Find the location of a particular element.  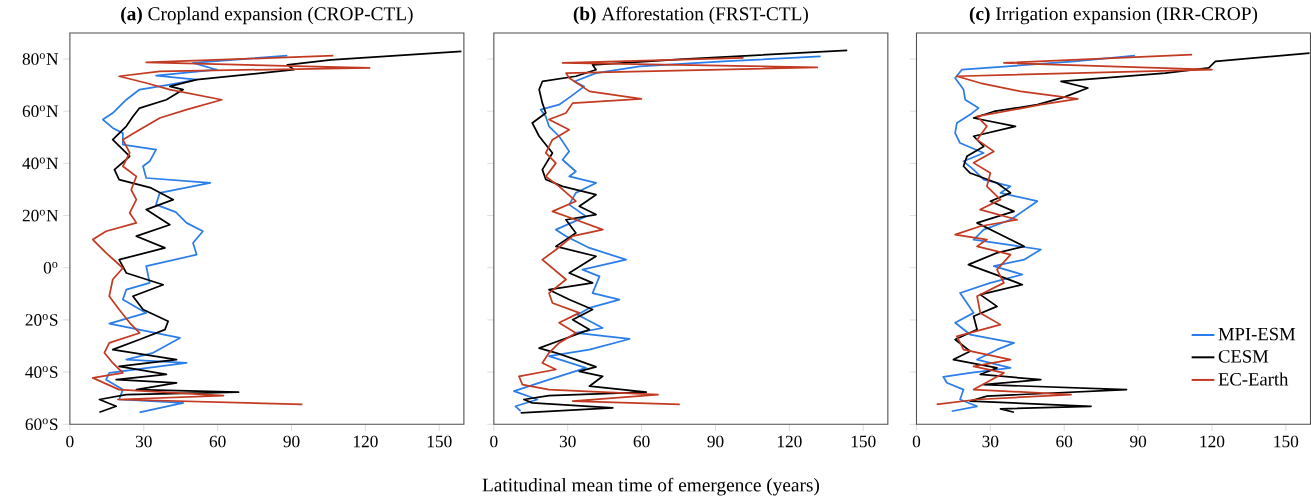

y-tick-label: 20$^{o}$N is located at coordinates (40, 215).